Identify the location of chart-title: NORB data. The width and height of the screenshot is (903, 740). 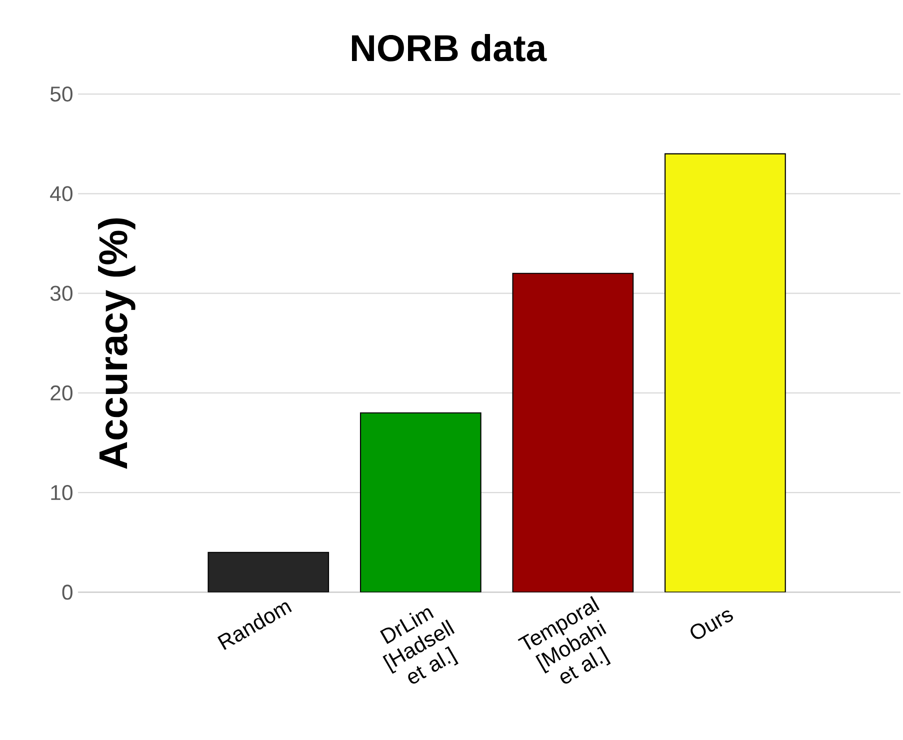
(449, 48).